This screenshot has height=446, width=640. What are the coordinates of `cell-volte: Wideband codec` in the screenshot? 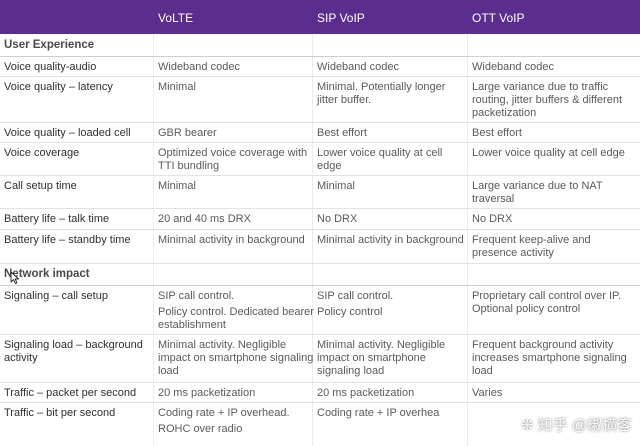 It's located at (199, 67).